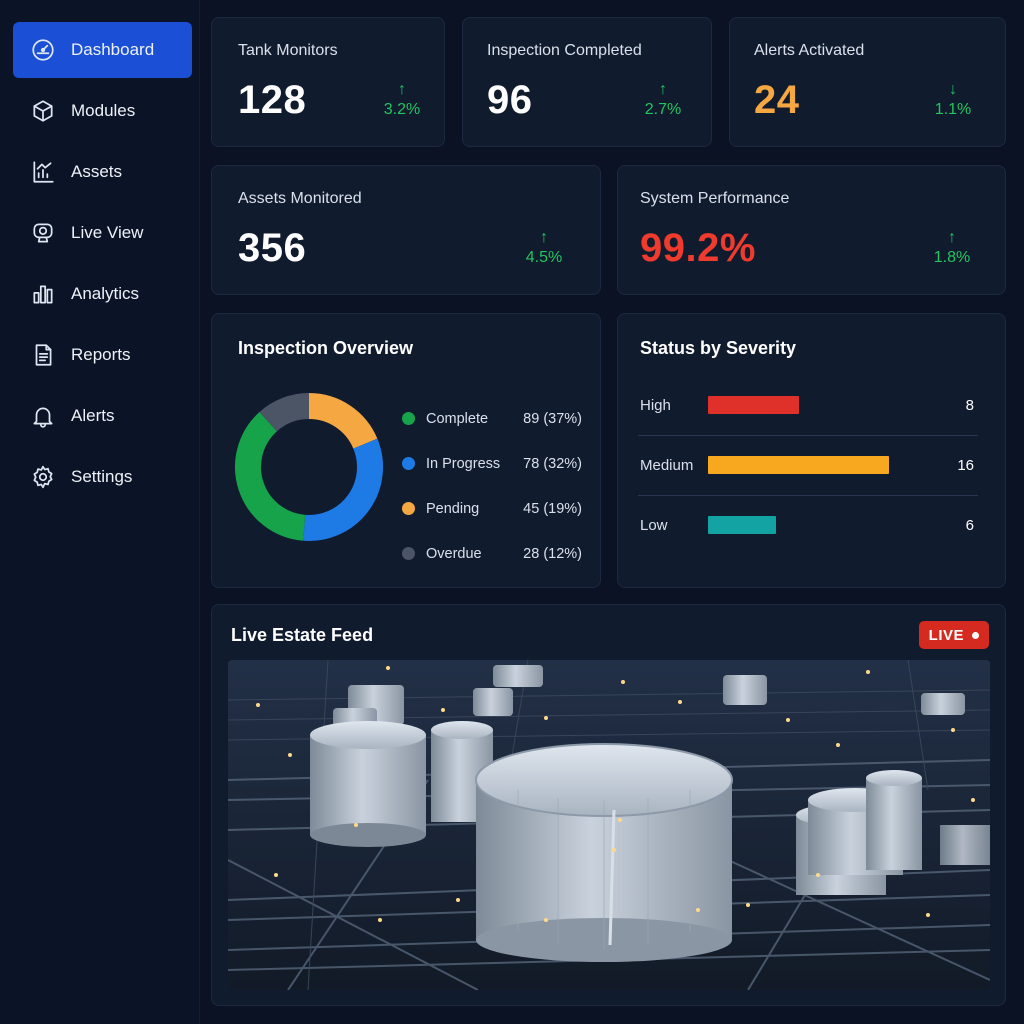  I want to click on severity-count: 6, so click(969, 525).